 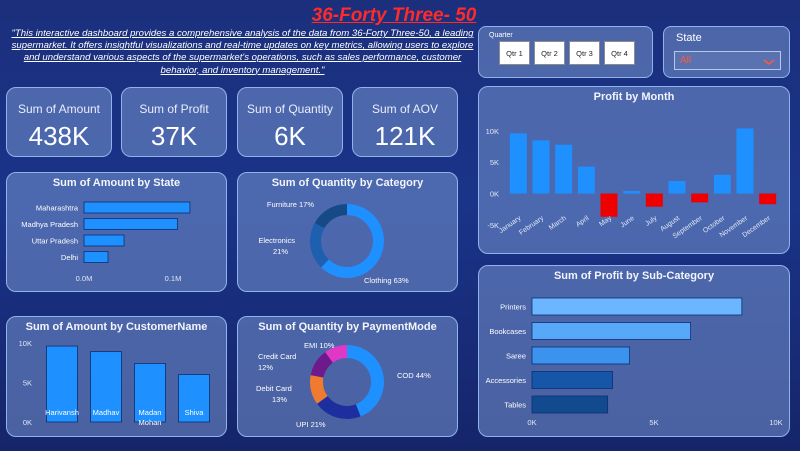 I want to click on x-tick-label: 0K, so click(x=531, y=422).